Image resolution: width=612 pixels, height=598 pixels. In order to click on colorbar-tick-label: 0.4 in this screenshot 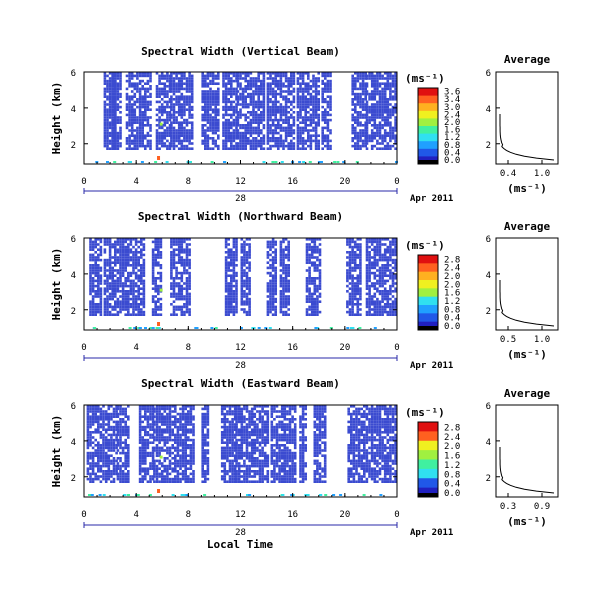, I will do `click(452, 153)`.